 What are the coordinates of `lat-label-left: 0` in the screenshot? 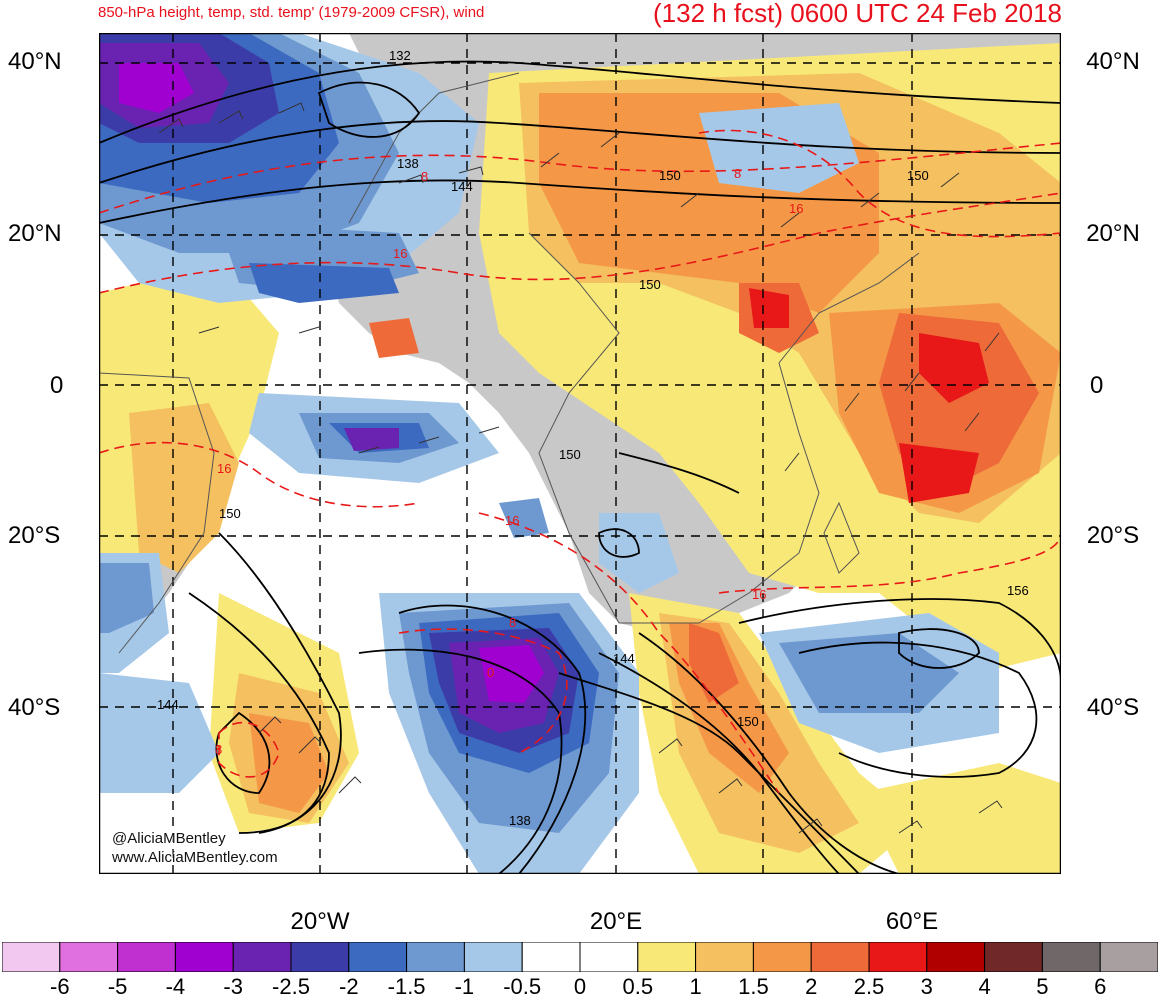 It's located at (57, 385).